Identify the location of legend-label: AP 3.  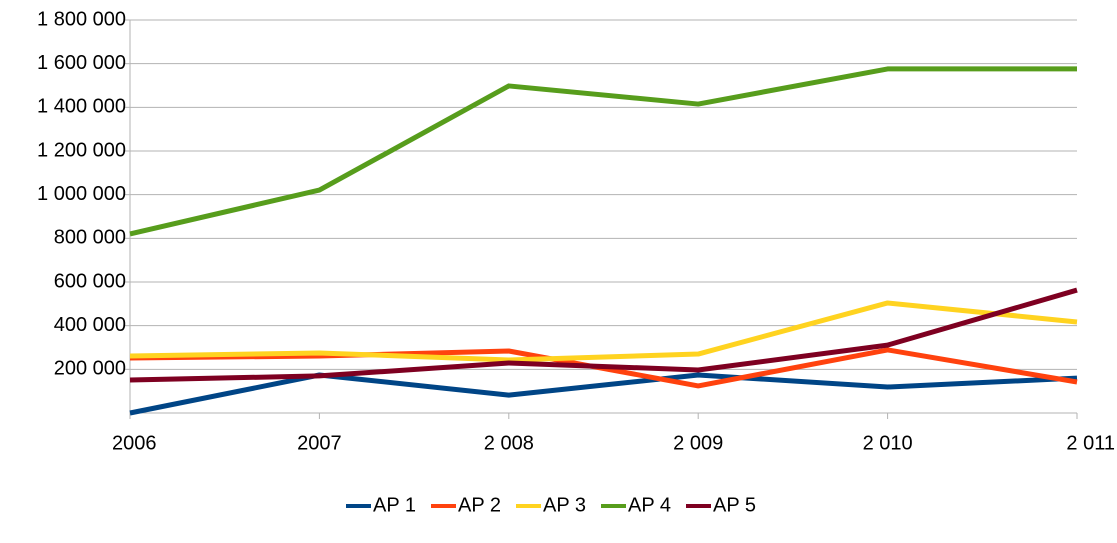
(564, 505).